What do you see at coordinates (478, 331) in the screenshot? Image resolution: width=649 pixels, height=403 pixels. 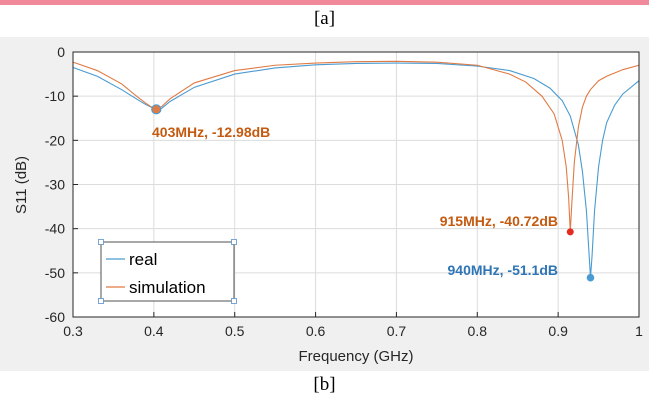 I see `x-tick-label: 0.8` at bounding box center [478, 331].